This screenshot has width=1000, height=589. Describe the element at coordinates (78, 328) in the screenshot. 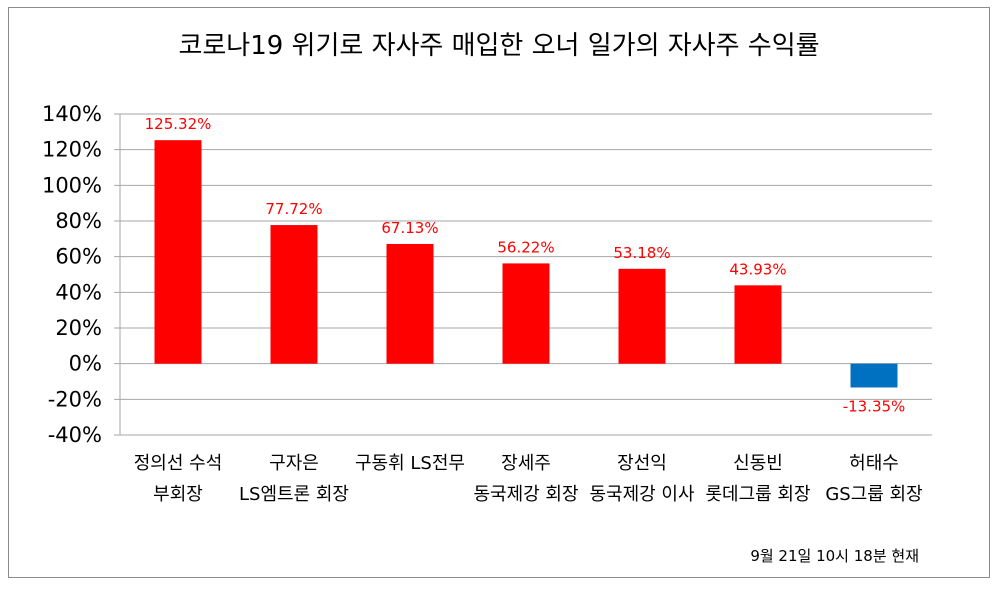

I see `y-tick-label: 20%` at that location.